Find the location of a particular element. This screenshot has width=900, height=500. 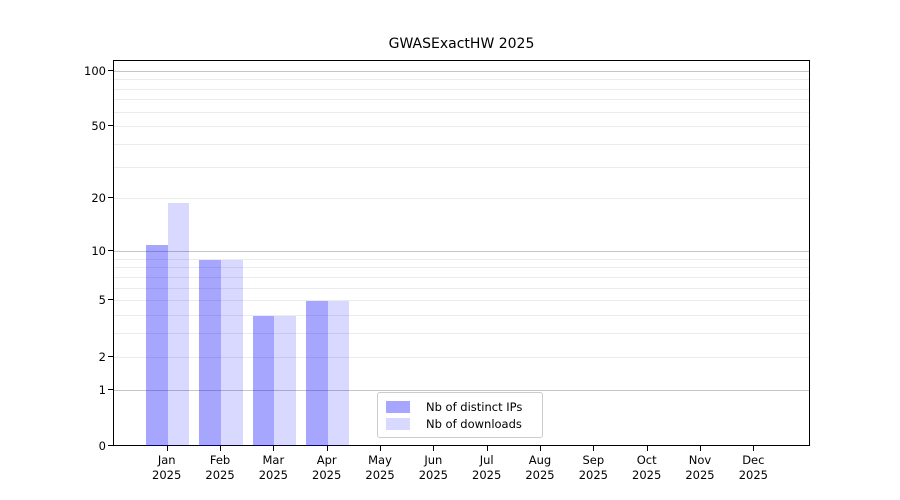

y-tick-label: 1 is located at coordinates (102, 389).